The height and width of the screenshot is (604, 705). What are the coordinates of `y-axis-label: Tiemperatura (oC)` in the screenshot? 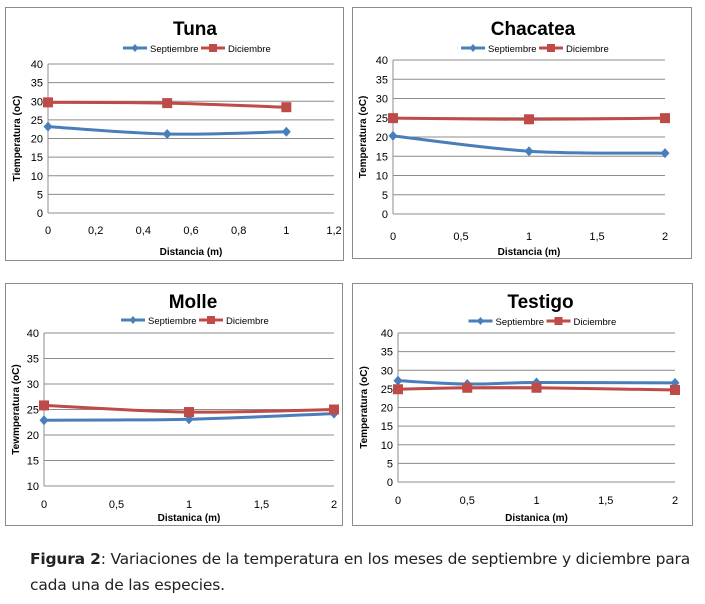 It's located at (17, 139).